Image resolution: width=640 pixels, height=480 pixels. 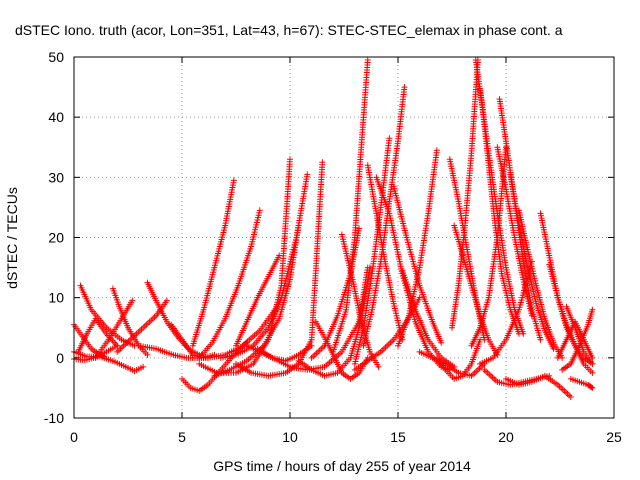 I want to click on x-tick-label: 10, so click(x=290, y=437).